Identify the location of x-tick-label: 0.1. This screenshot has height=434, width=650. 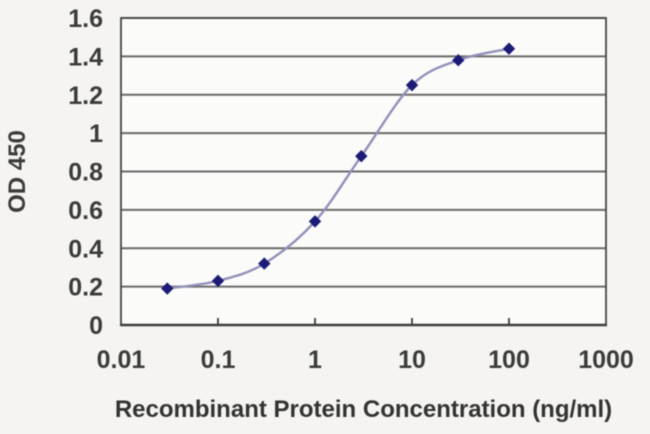
(218, 360).